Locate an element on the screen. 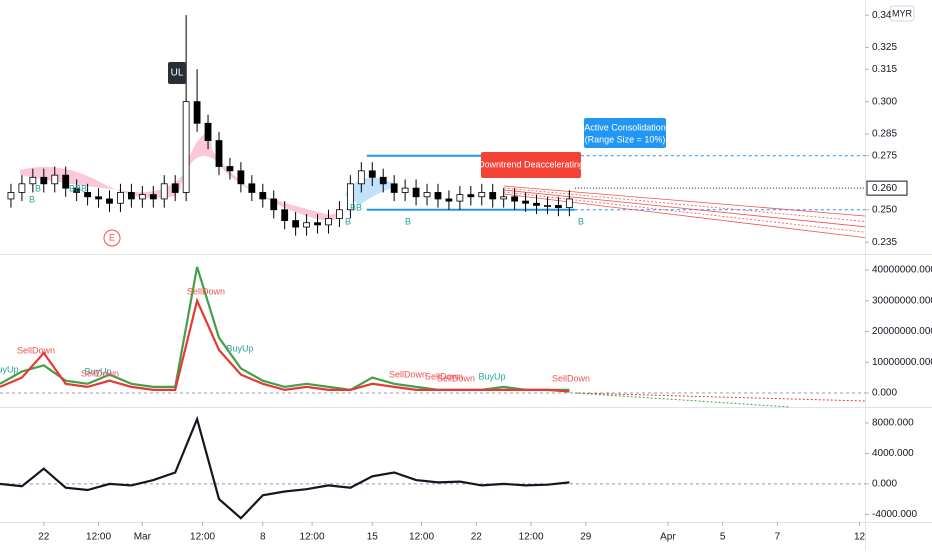 The image size is (932, 555). y-tick-label: 0.250 is located at coordinates (884, 209).